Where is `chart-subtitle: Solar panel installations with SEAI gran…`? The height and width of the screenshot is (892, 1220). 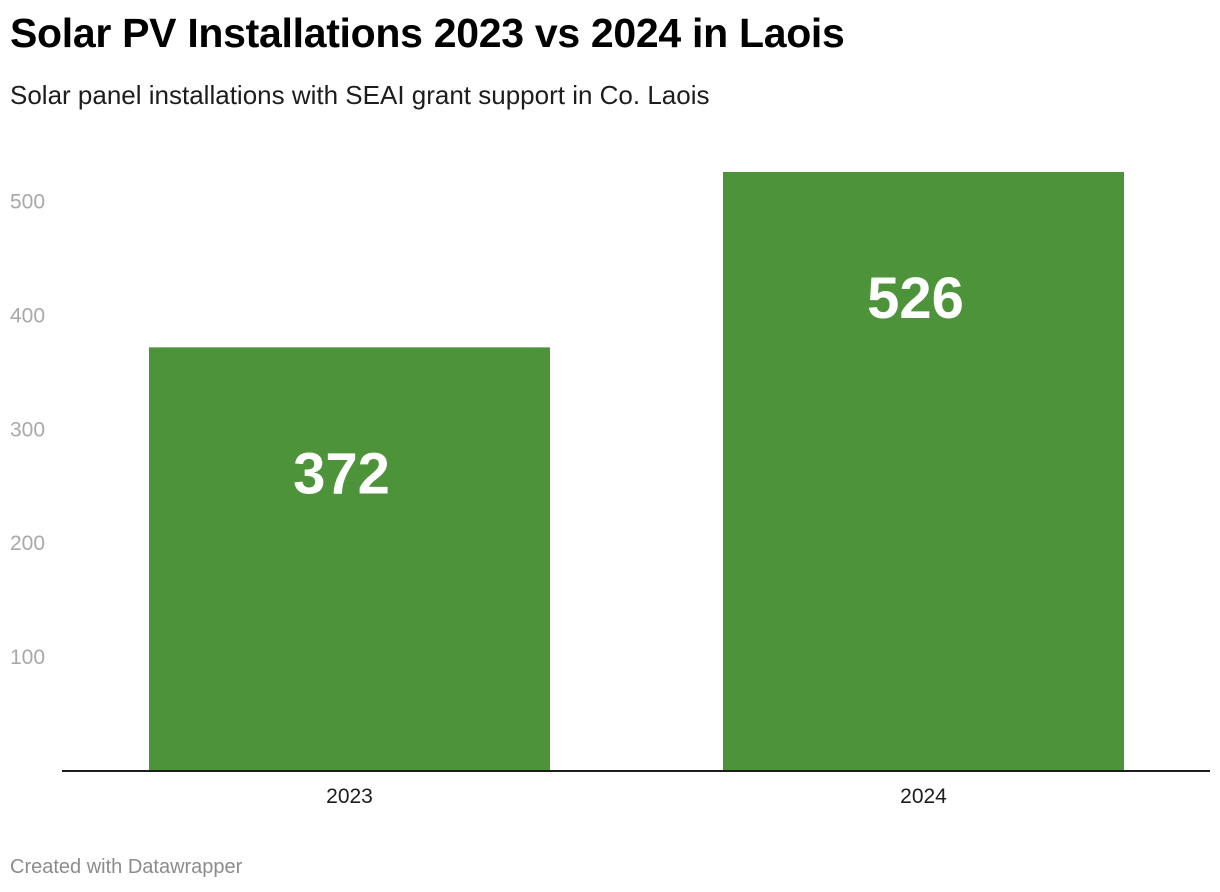
chart-subtitle: Solar panel installations with SEAI gran… is located at coordinates (360, 95).